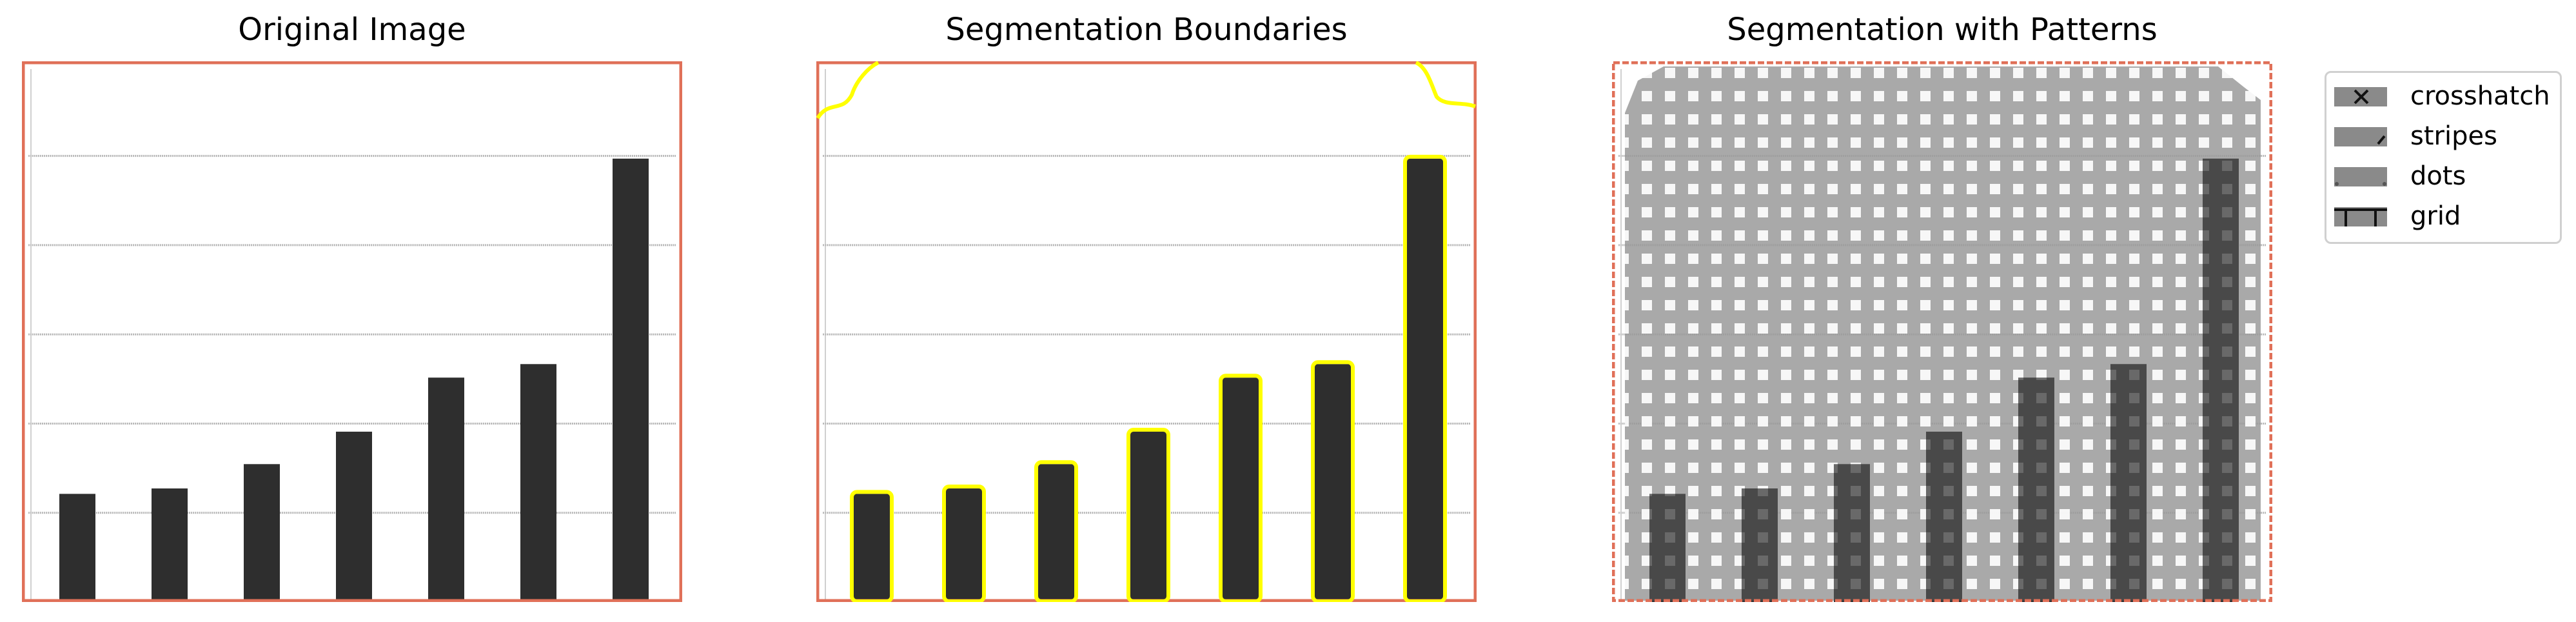 The image size is (2576, 622). Describe the element at coordinates (352, 30) in the screenshot. I see `panel-title-original: Original Image` at that location.